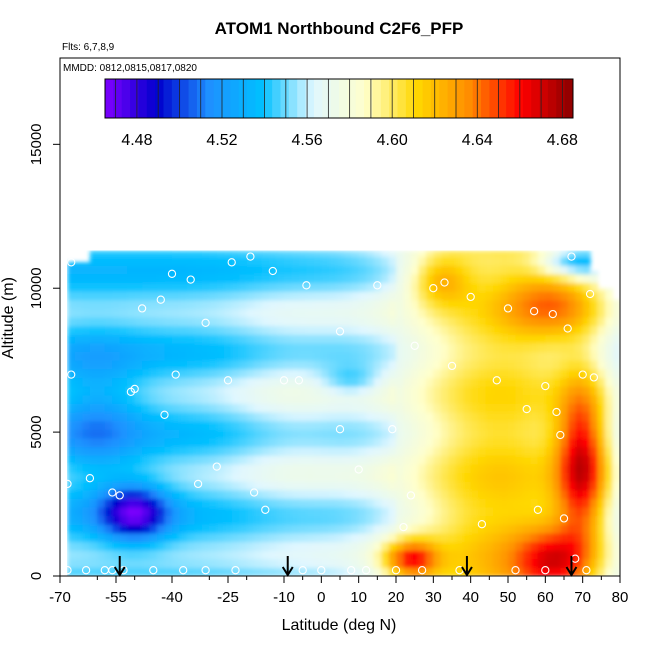 The image size is (650, 655). Describe the element at coordinates (36, 144) in the screenshot. I see `y-tick-label-3: 15000` at that location.